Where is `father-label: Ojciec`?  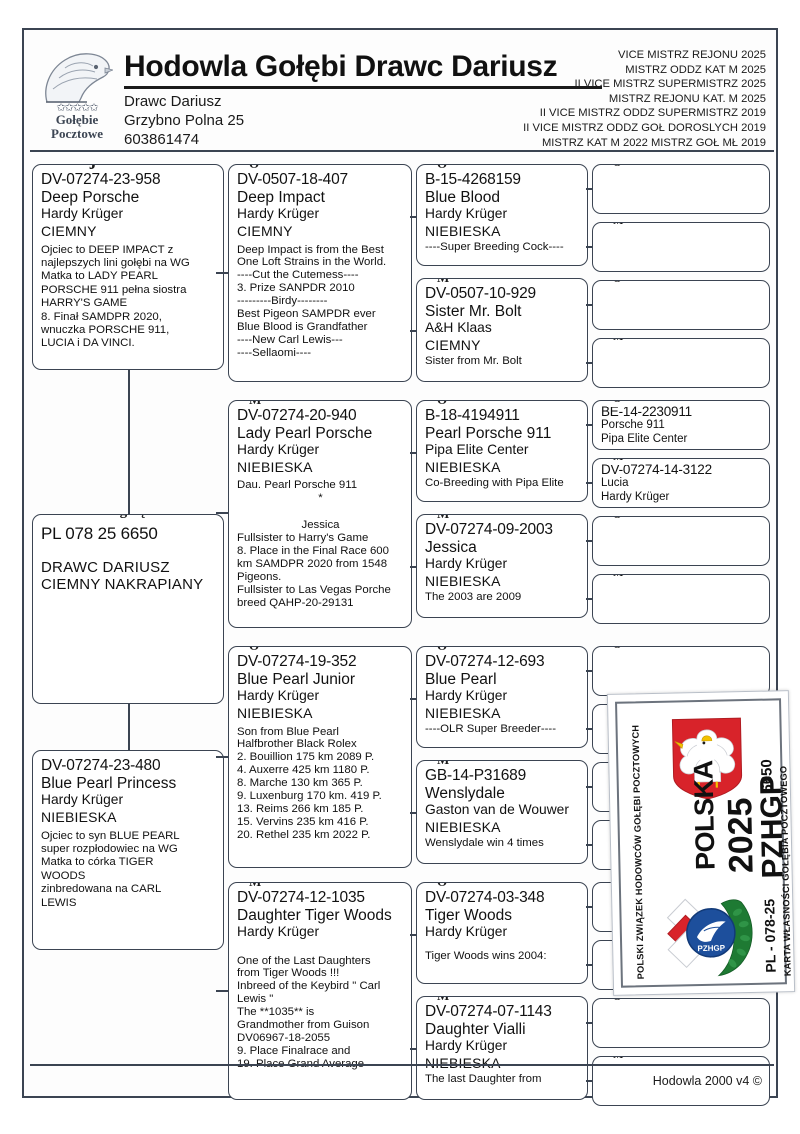
father-label: Ojciec is located at coordinates (101, 167).